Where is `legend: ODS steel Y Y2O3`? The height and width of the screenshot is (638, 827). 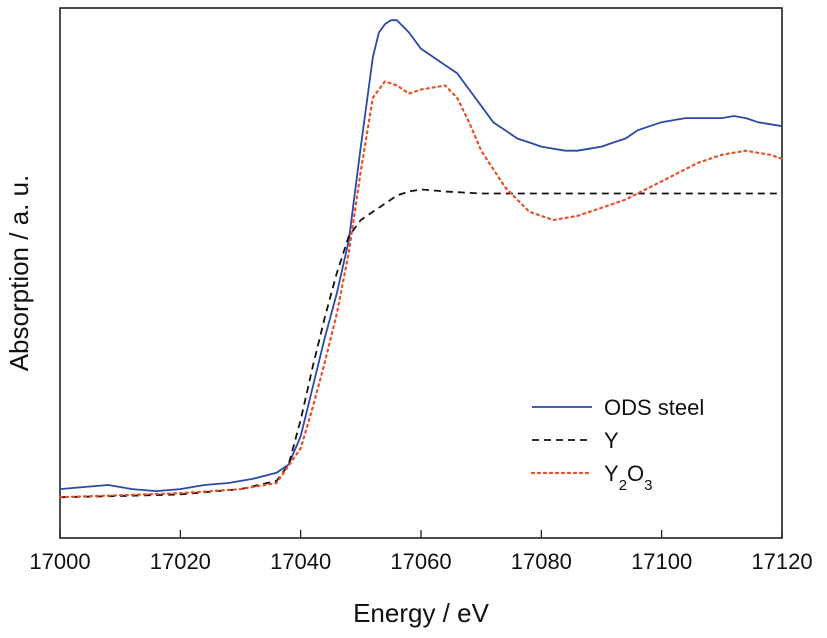
legend: ODS steel Y Y2O3 is located at coordinates (617, 444).